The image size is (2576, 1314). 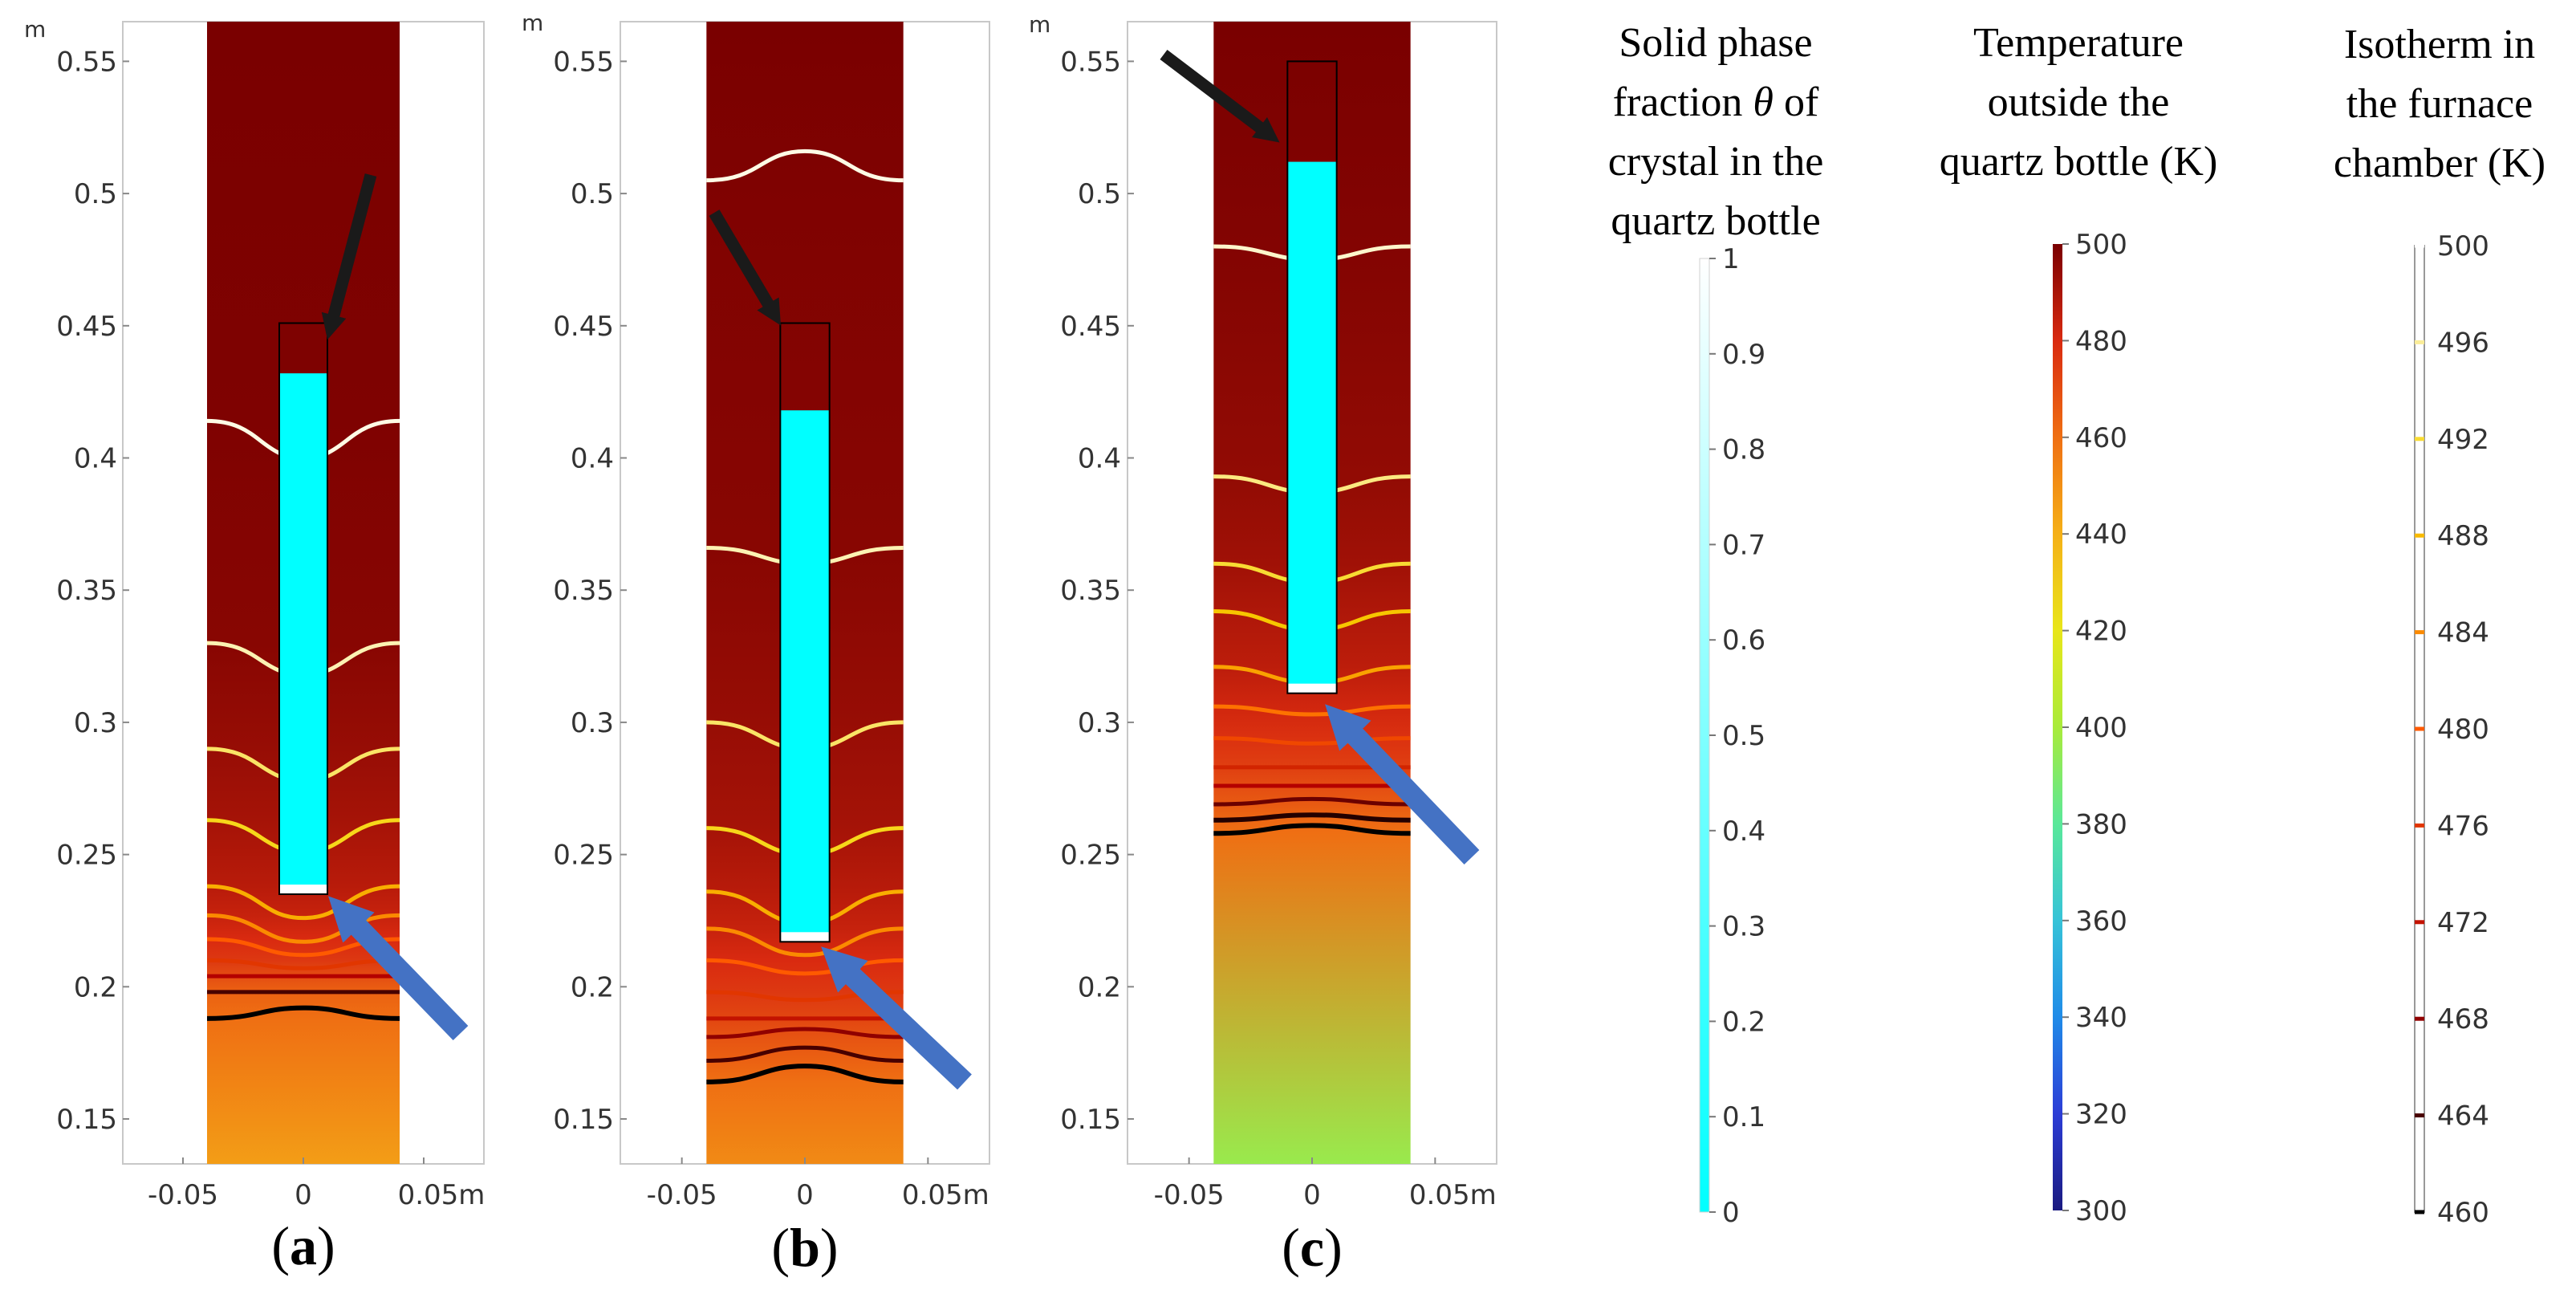 I want to click on panel-label: (c), so click(x=1313, y=1248).